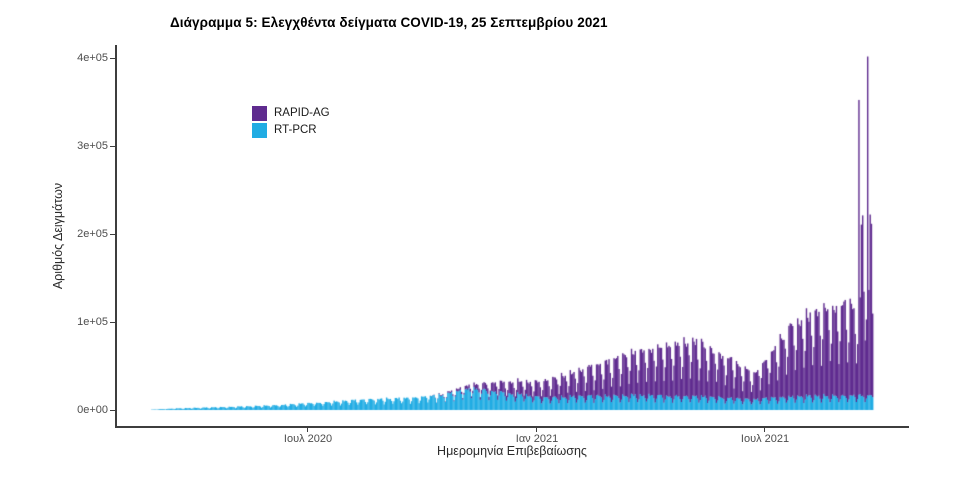 The height and width of the screenshot is (503, 978). What do you see at coordinates (512, 427) in the screenshot?
I see `x-axis-line` at bounding box center [512, 427].